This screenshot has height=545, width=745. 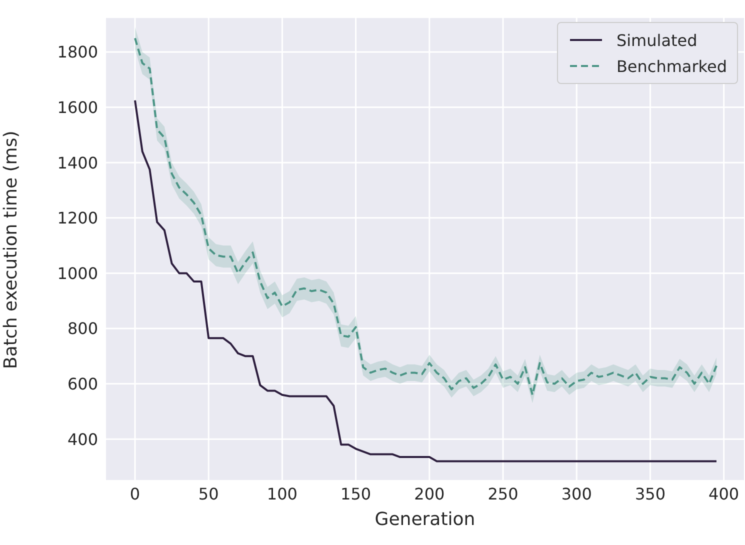 I want to click on x-tick-label: 0, so click(x=135, y=494).